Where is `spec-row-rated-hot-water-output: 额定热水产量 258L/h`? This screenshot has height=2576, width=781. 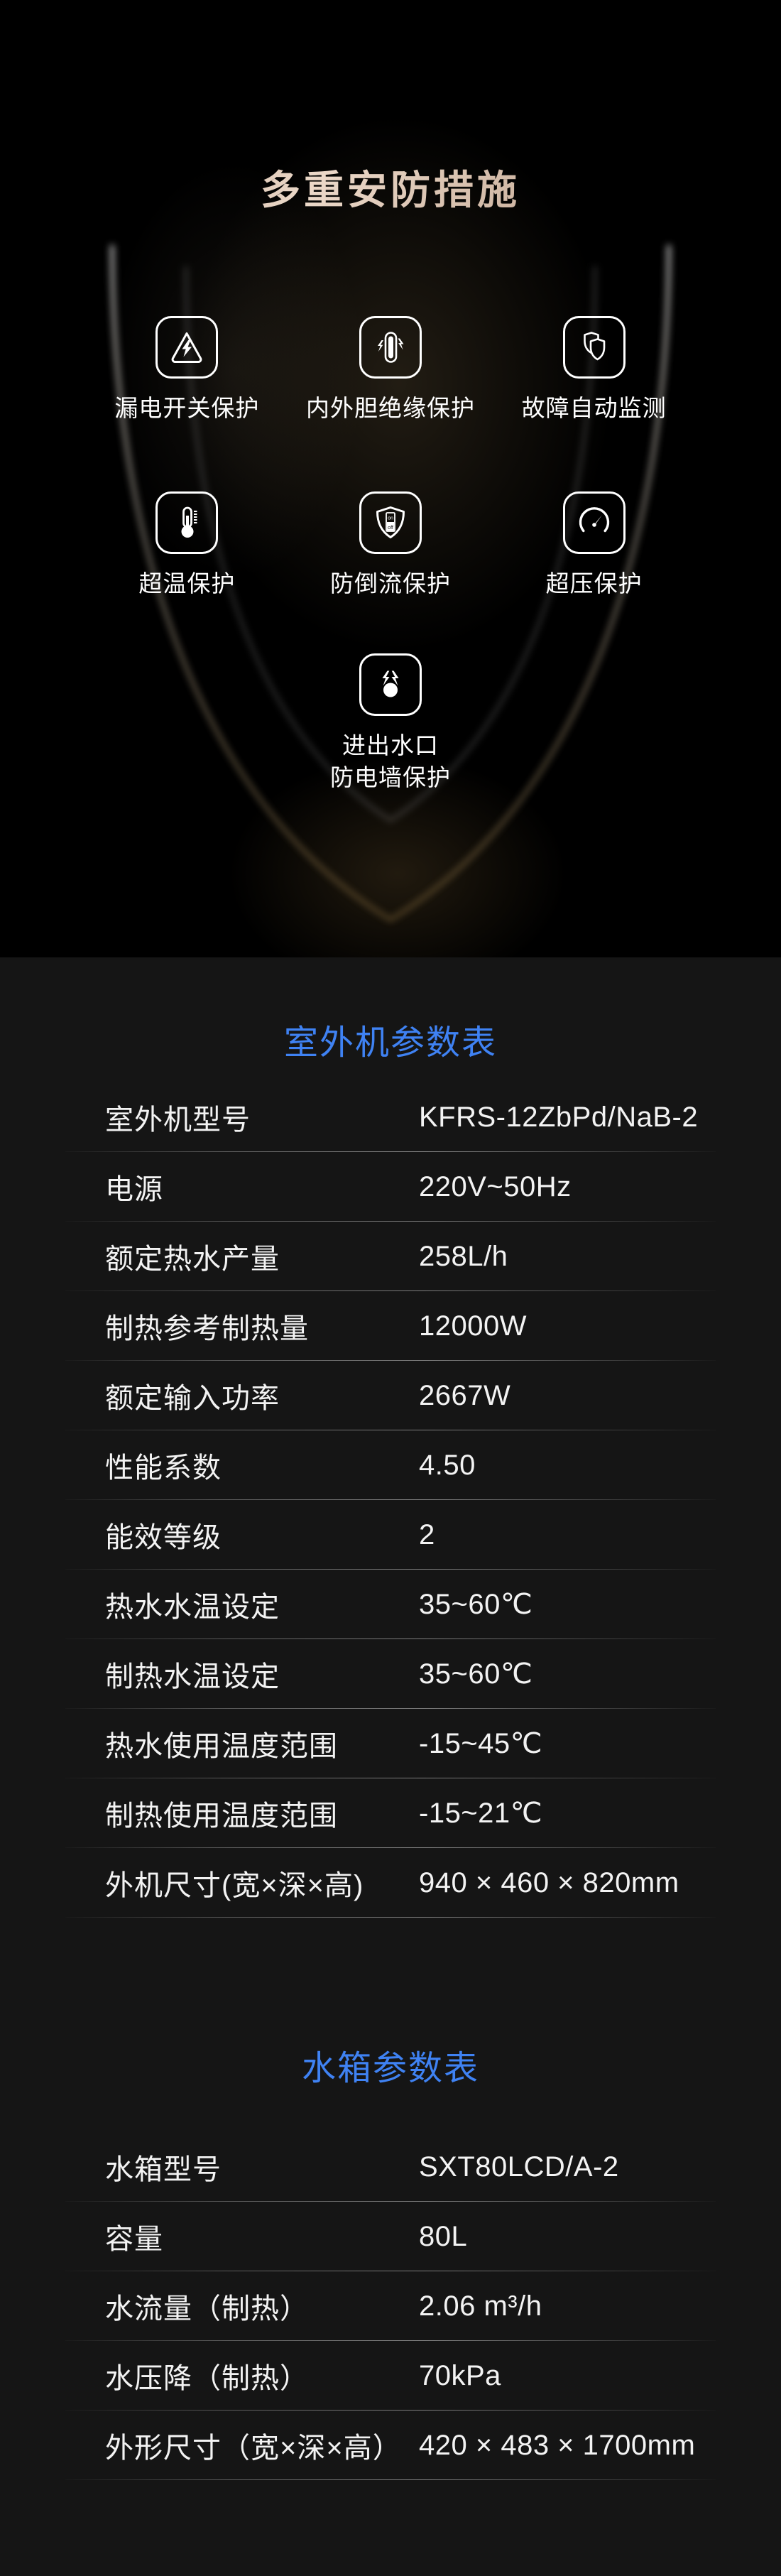 spec-row-rated-hot-water-output: 额定热水产量 258L/h is located at coordinates (390, 1256).